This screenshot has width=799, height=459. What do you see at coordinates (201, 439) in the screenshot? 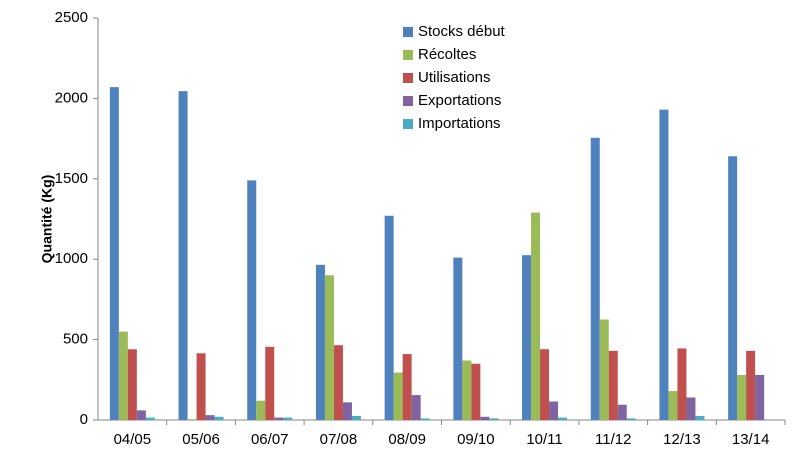
I see `x-tick-label: 05/06` at bounding box center [201, 439].